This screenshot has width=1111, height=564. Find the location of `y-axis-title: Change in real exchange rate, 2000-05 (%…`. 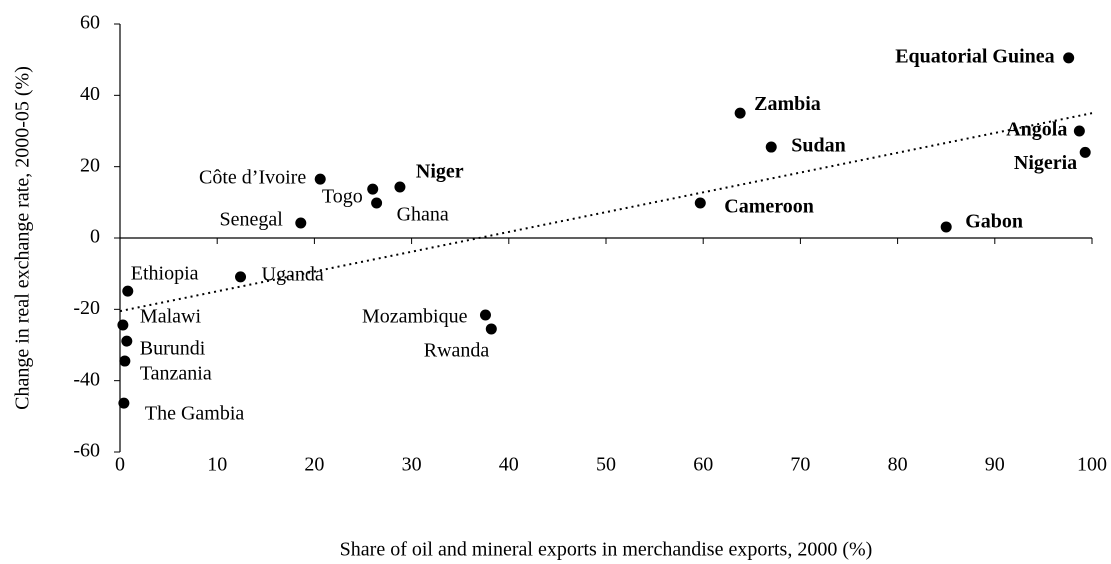

y-axis-title: Change in real exchange rate, 2000-05 (%… is located at coordinates (23, 238).